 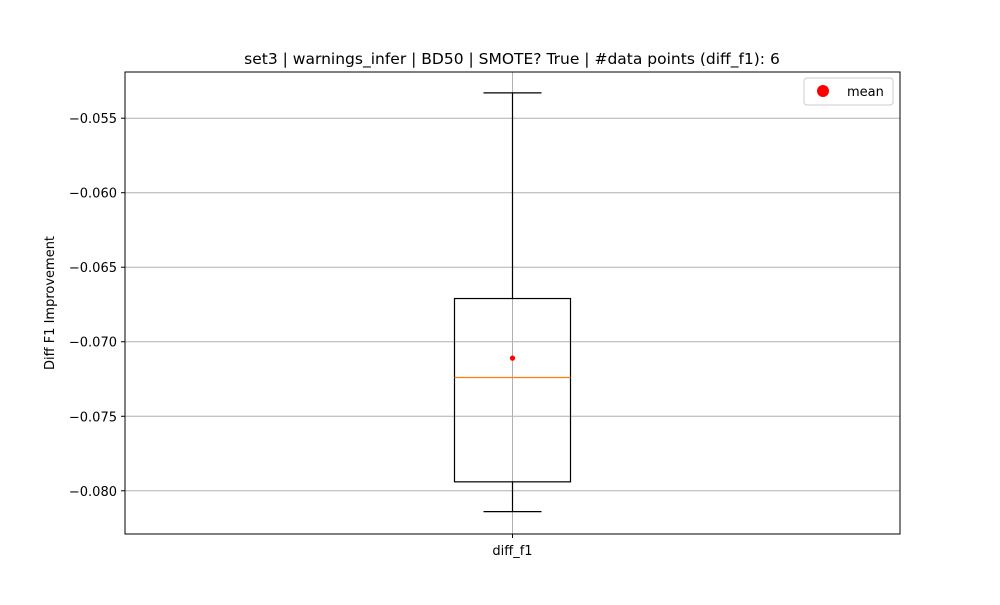 I want to click on y-tick-label: −0.075, so click(x=93, y=417).